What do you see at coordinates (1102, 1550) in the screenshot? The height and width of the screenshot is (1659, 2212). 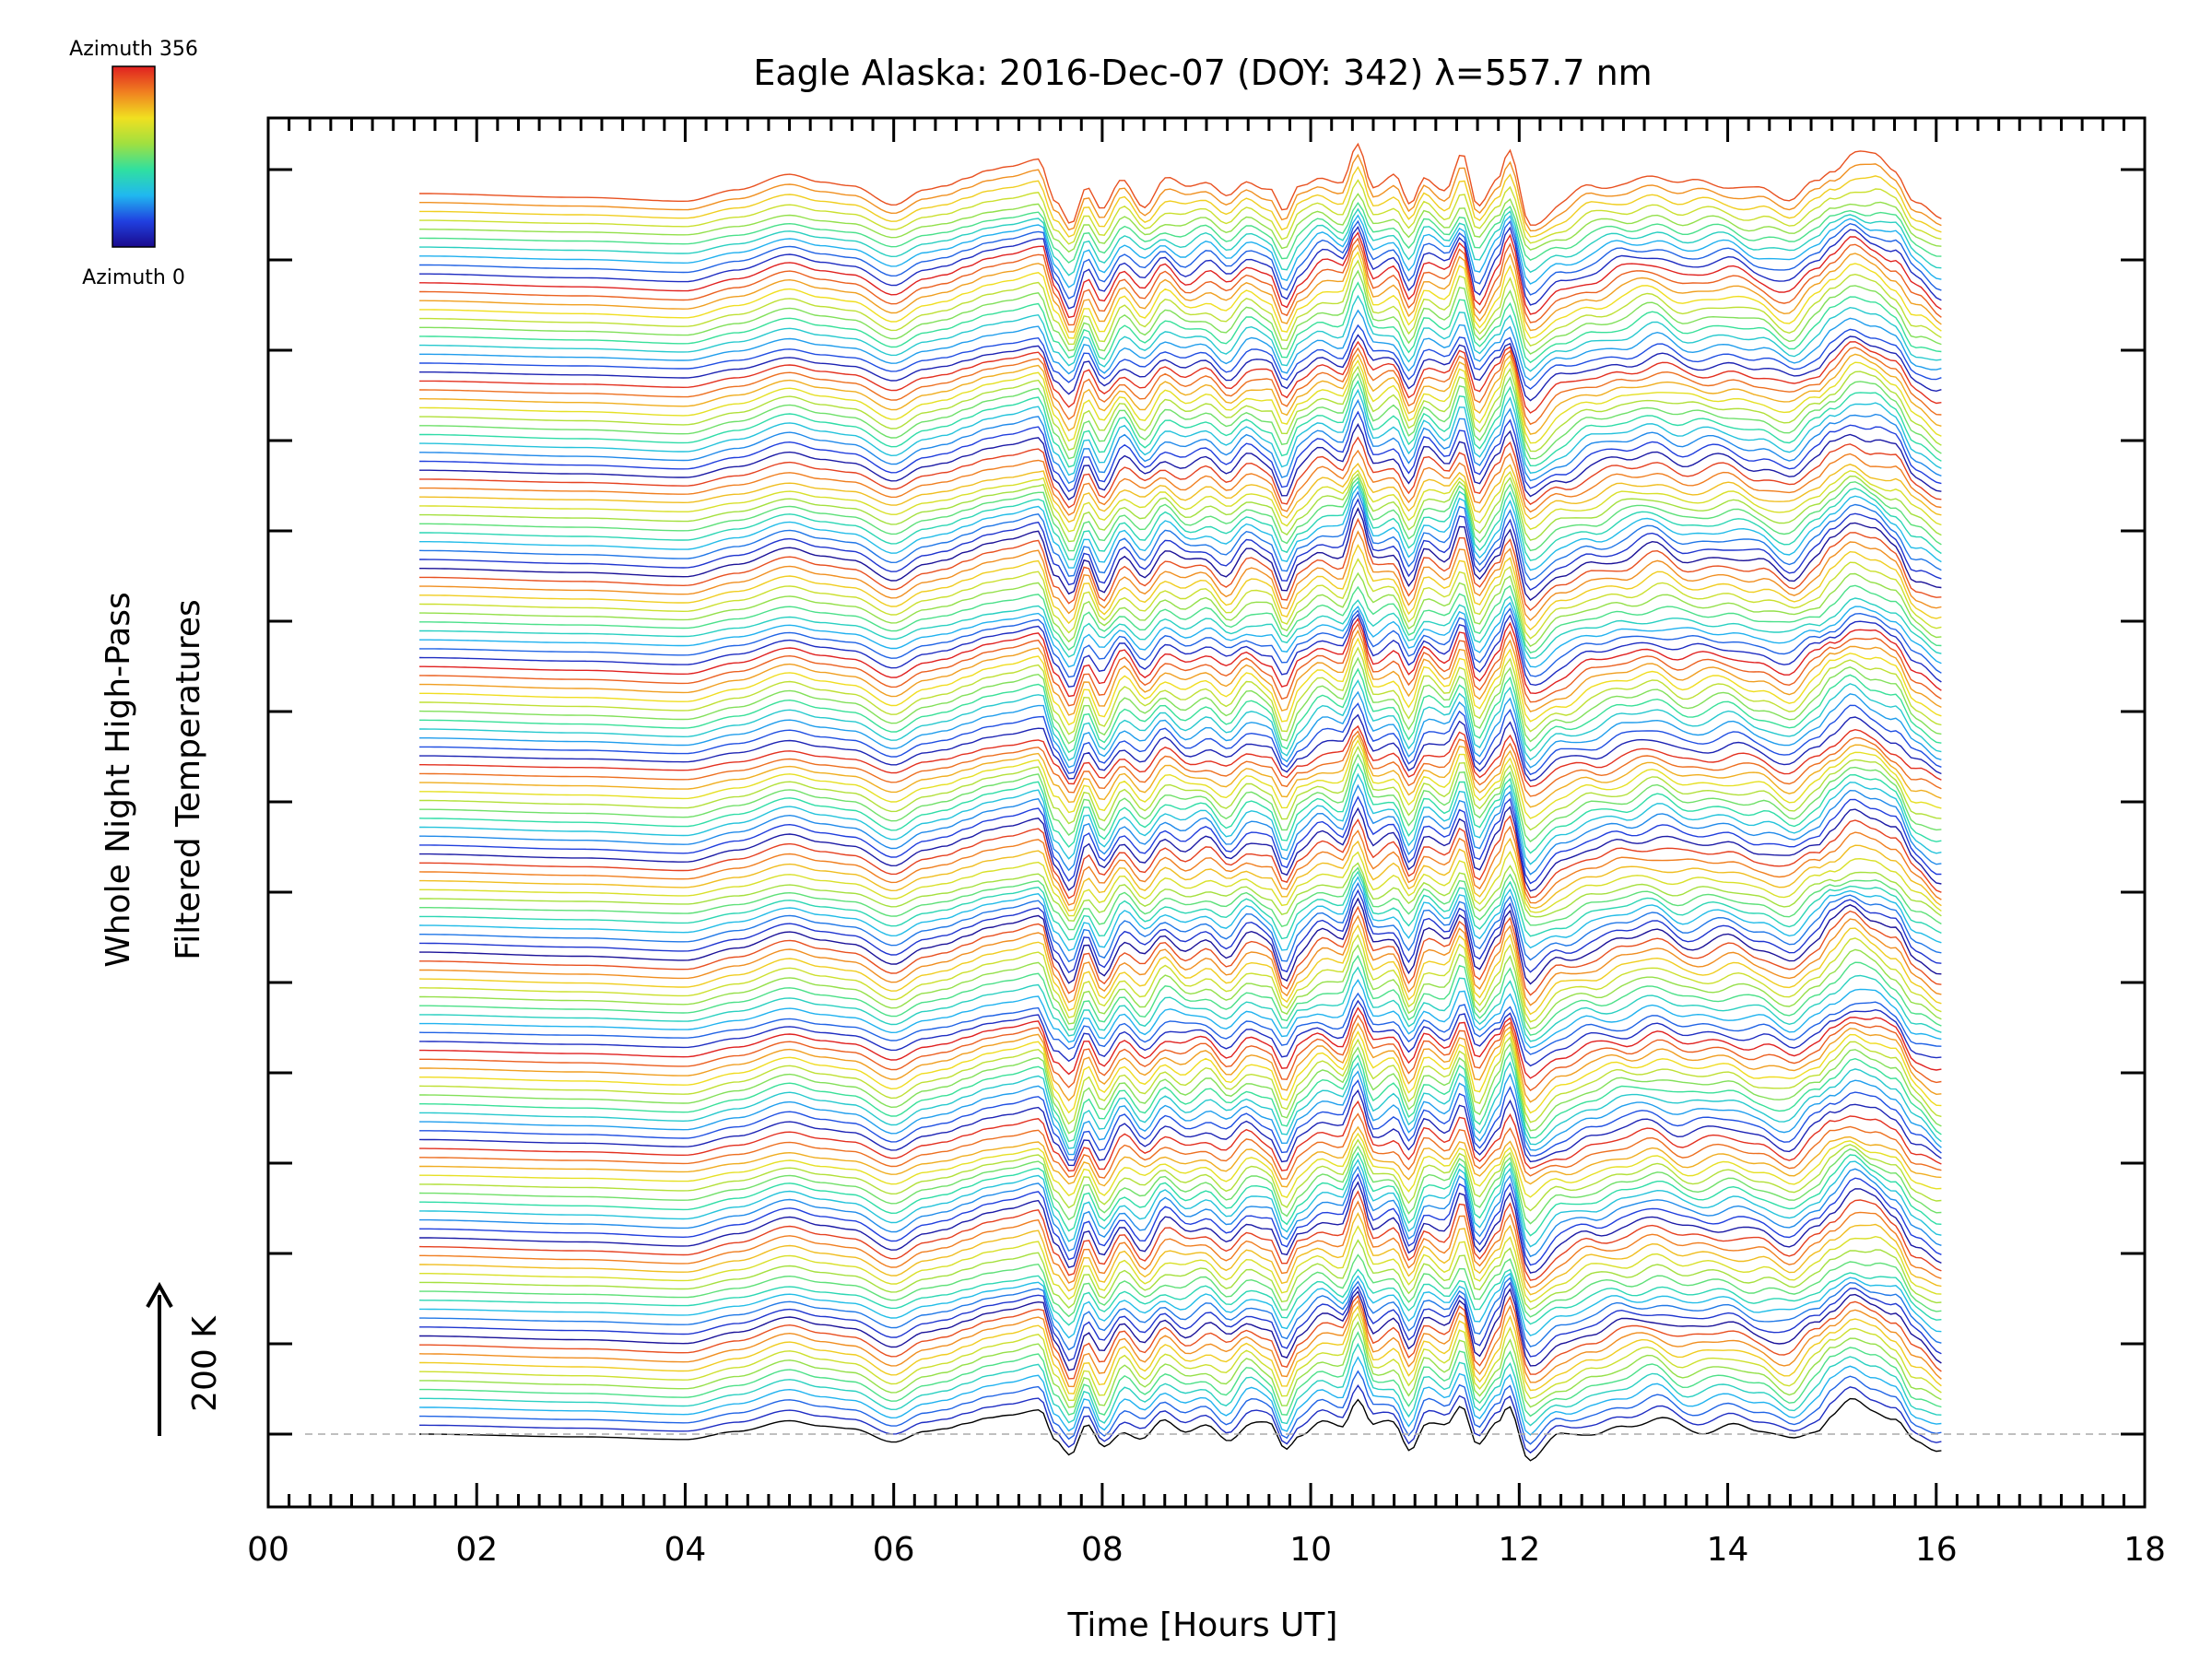 I see `x-tick-label: 08` at bounding box center [1102, 1550].